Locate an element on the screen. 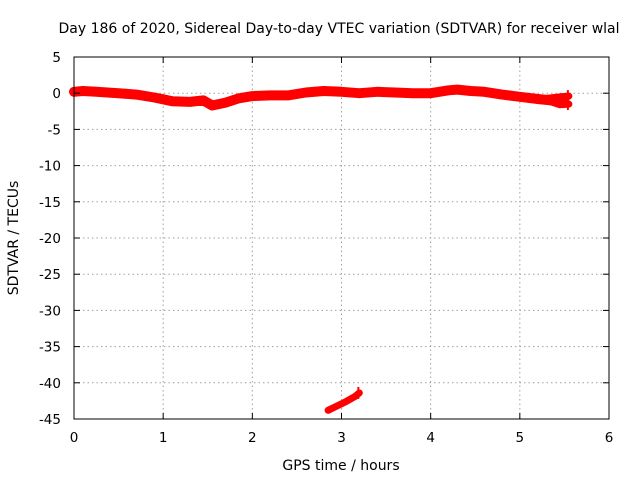 Image resolution: width=640 pixels, height=480 pixels. x-tick-label: 2 is located at coordinates (252, 438).